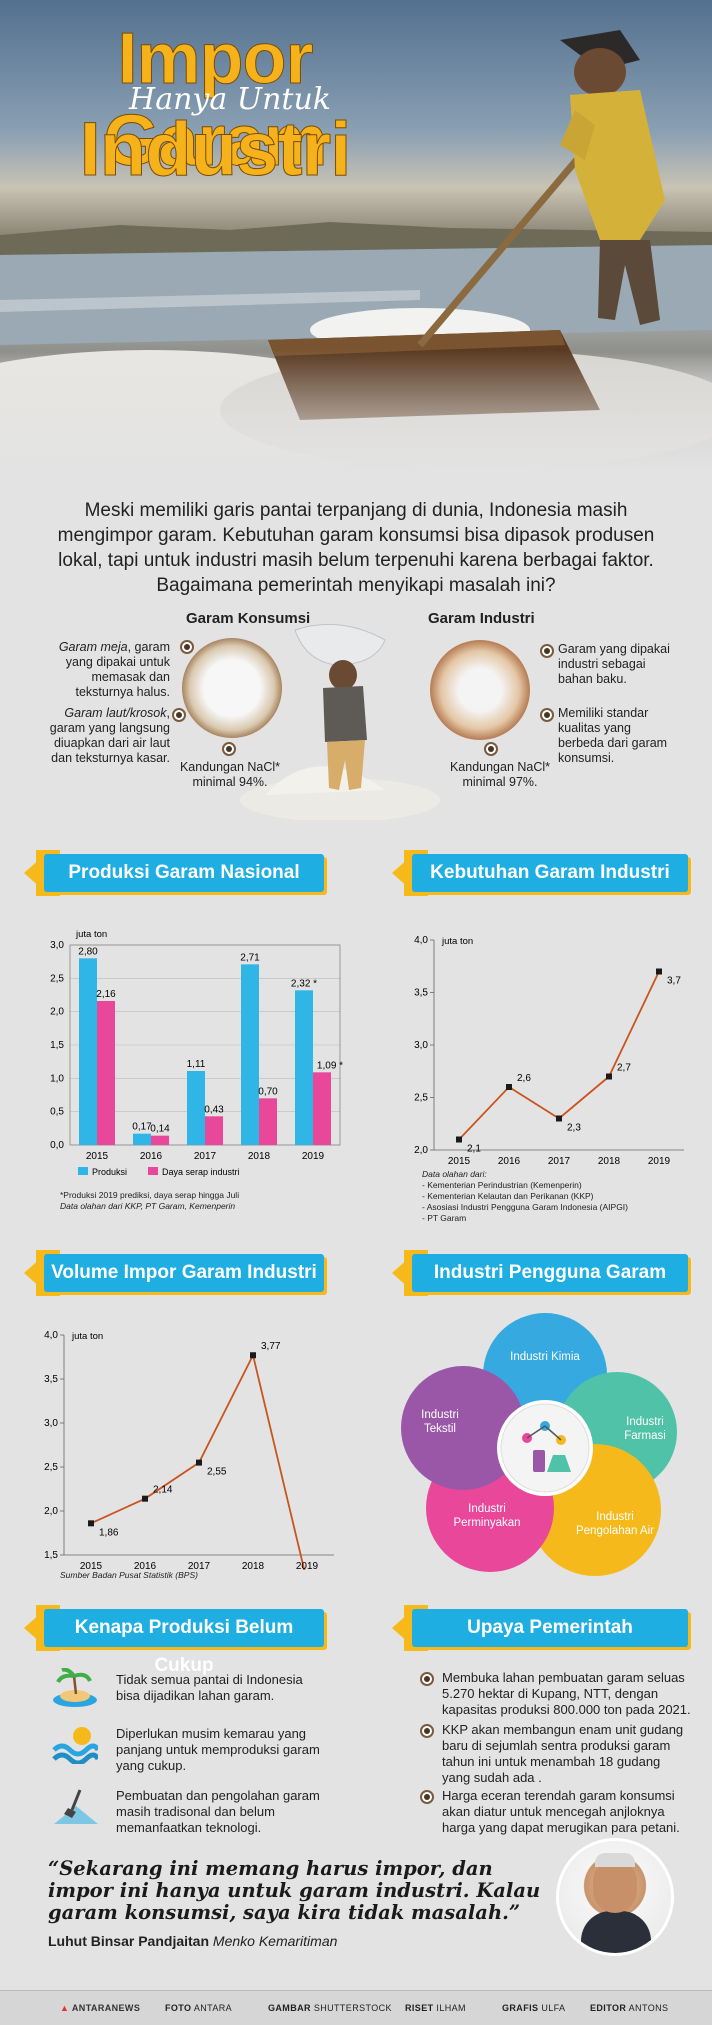  I want to click on data-label: 2,1, so click(474, 1149).